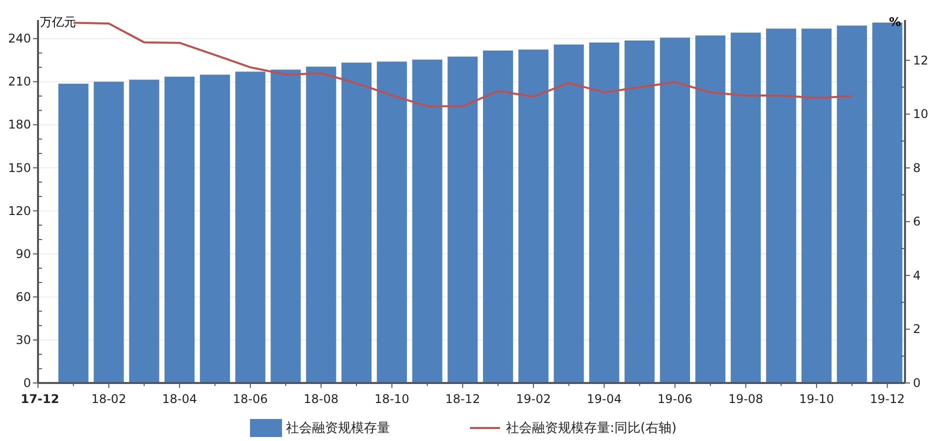 The image size is (952, 441). I want to click on y2-tick-label: 0, so click(917, 383).